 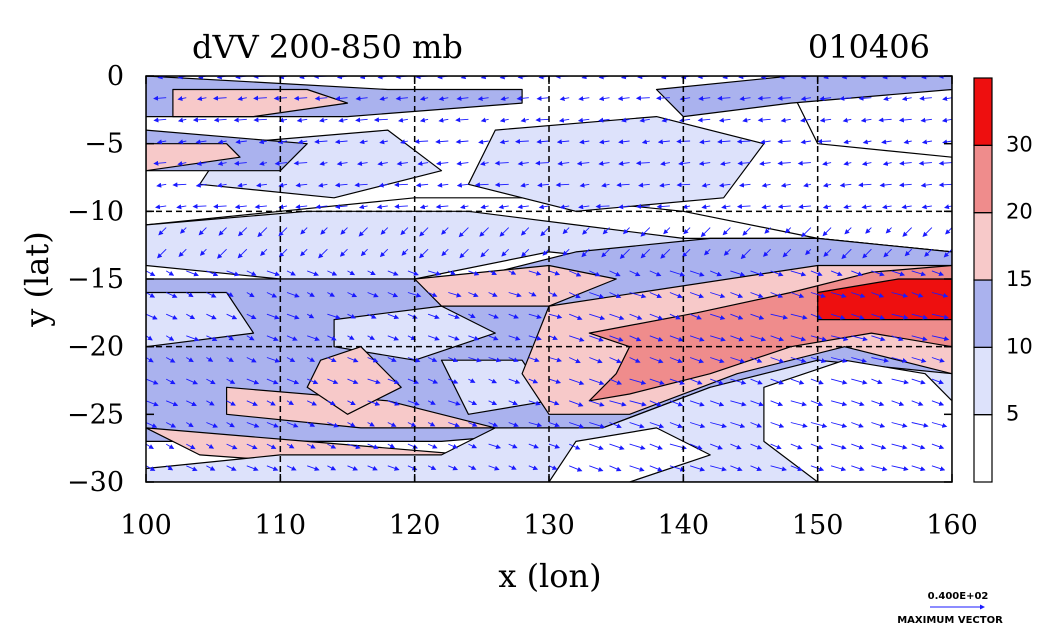 I want to click on x-tick-label: 110, so click(x=281, y=525).